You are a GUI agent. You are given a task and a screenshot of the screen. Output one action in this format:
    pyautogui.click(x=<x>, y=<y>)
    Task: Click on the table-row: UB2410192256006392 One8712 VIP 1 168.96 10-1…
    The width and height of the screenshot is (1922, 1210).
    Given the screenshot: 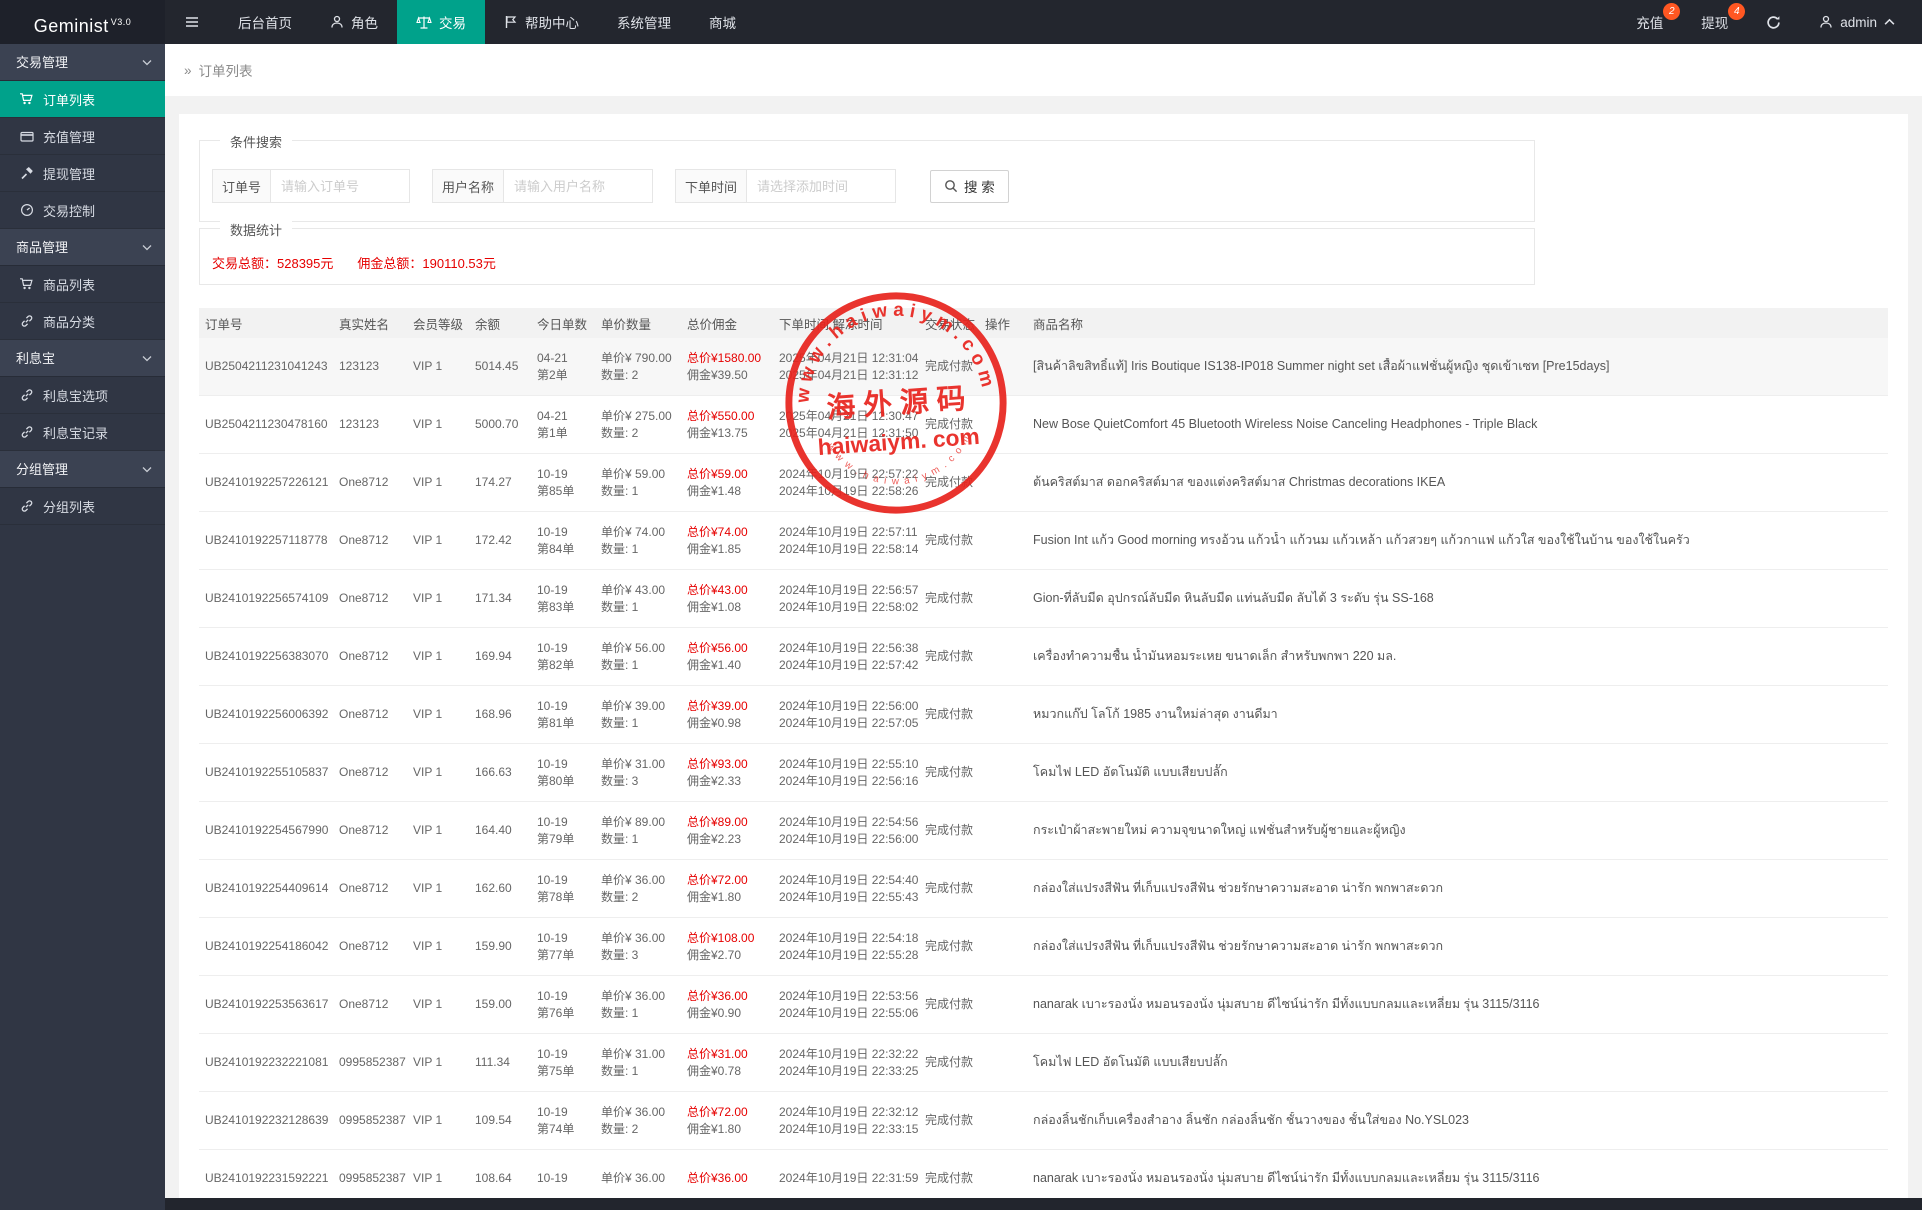 What is the action you would take?
    pyautogui.click(x=1043, y=715)
    